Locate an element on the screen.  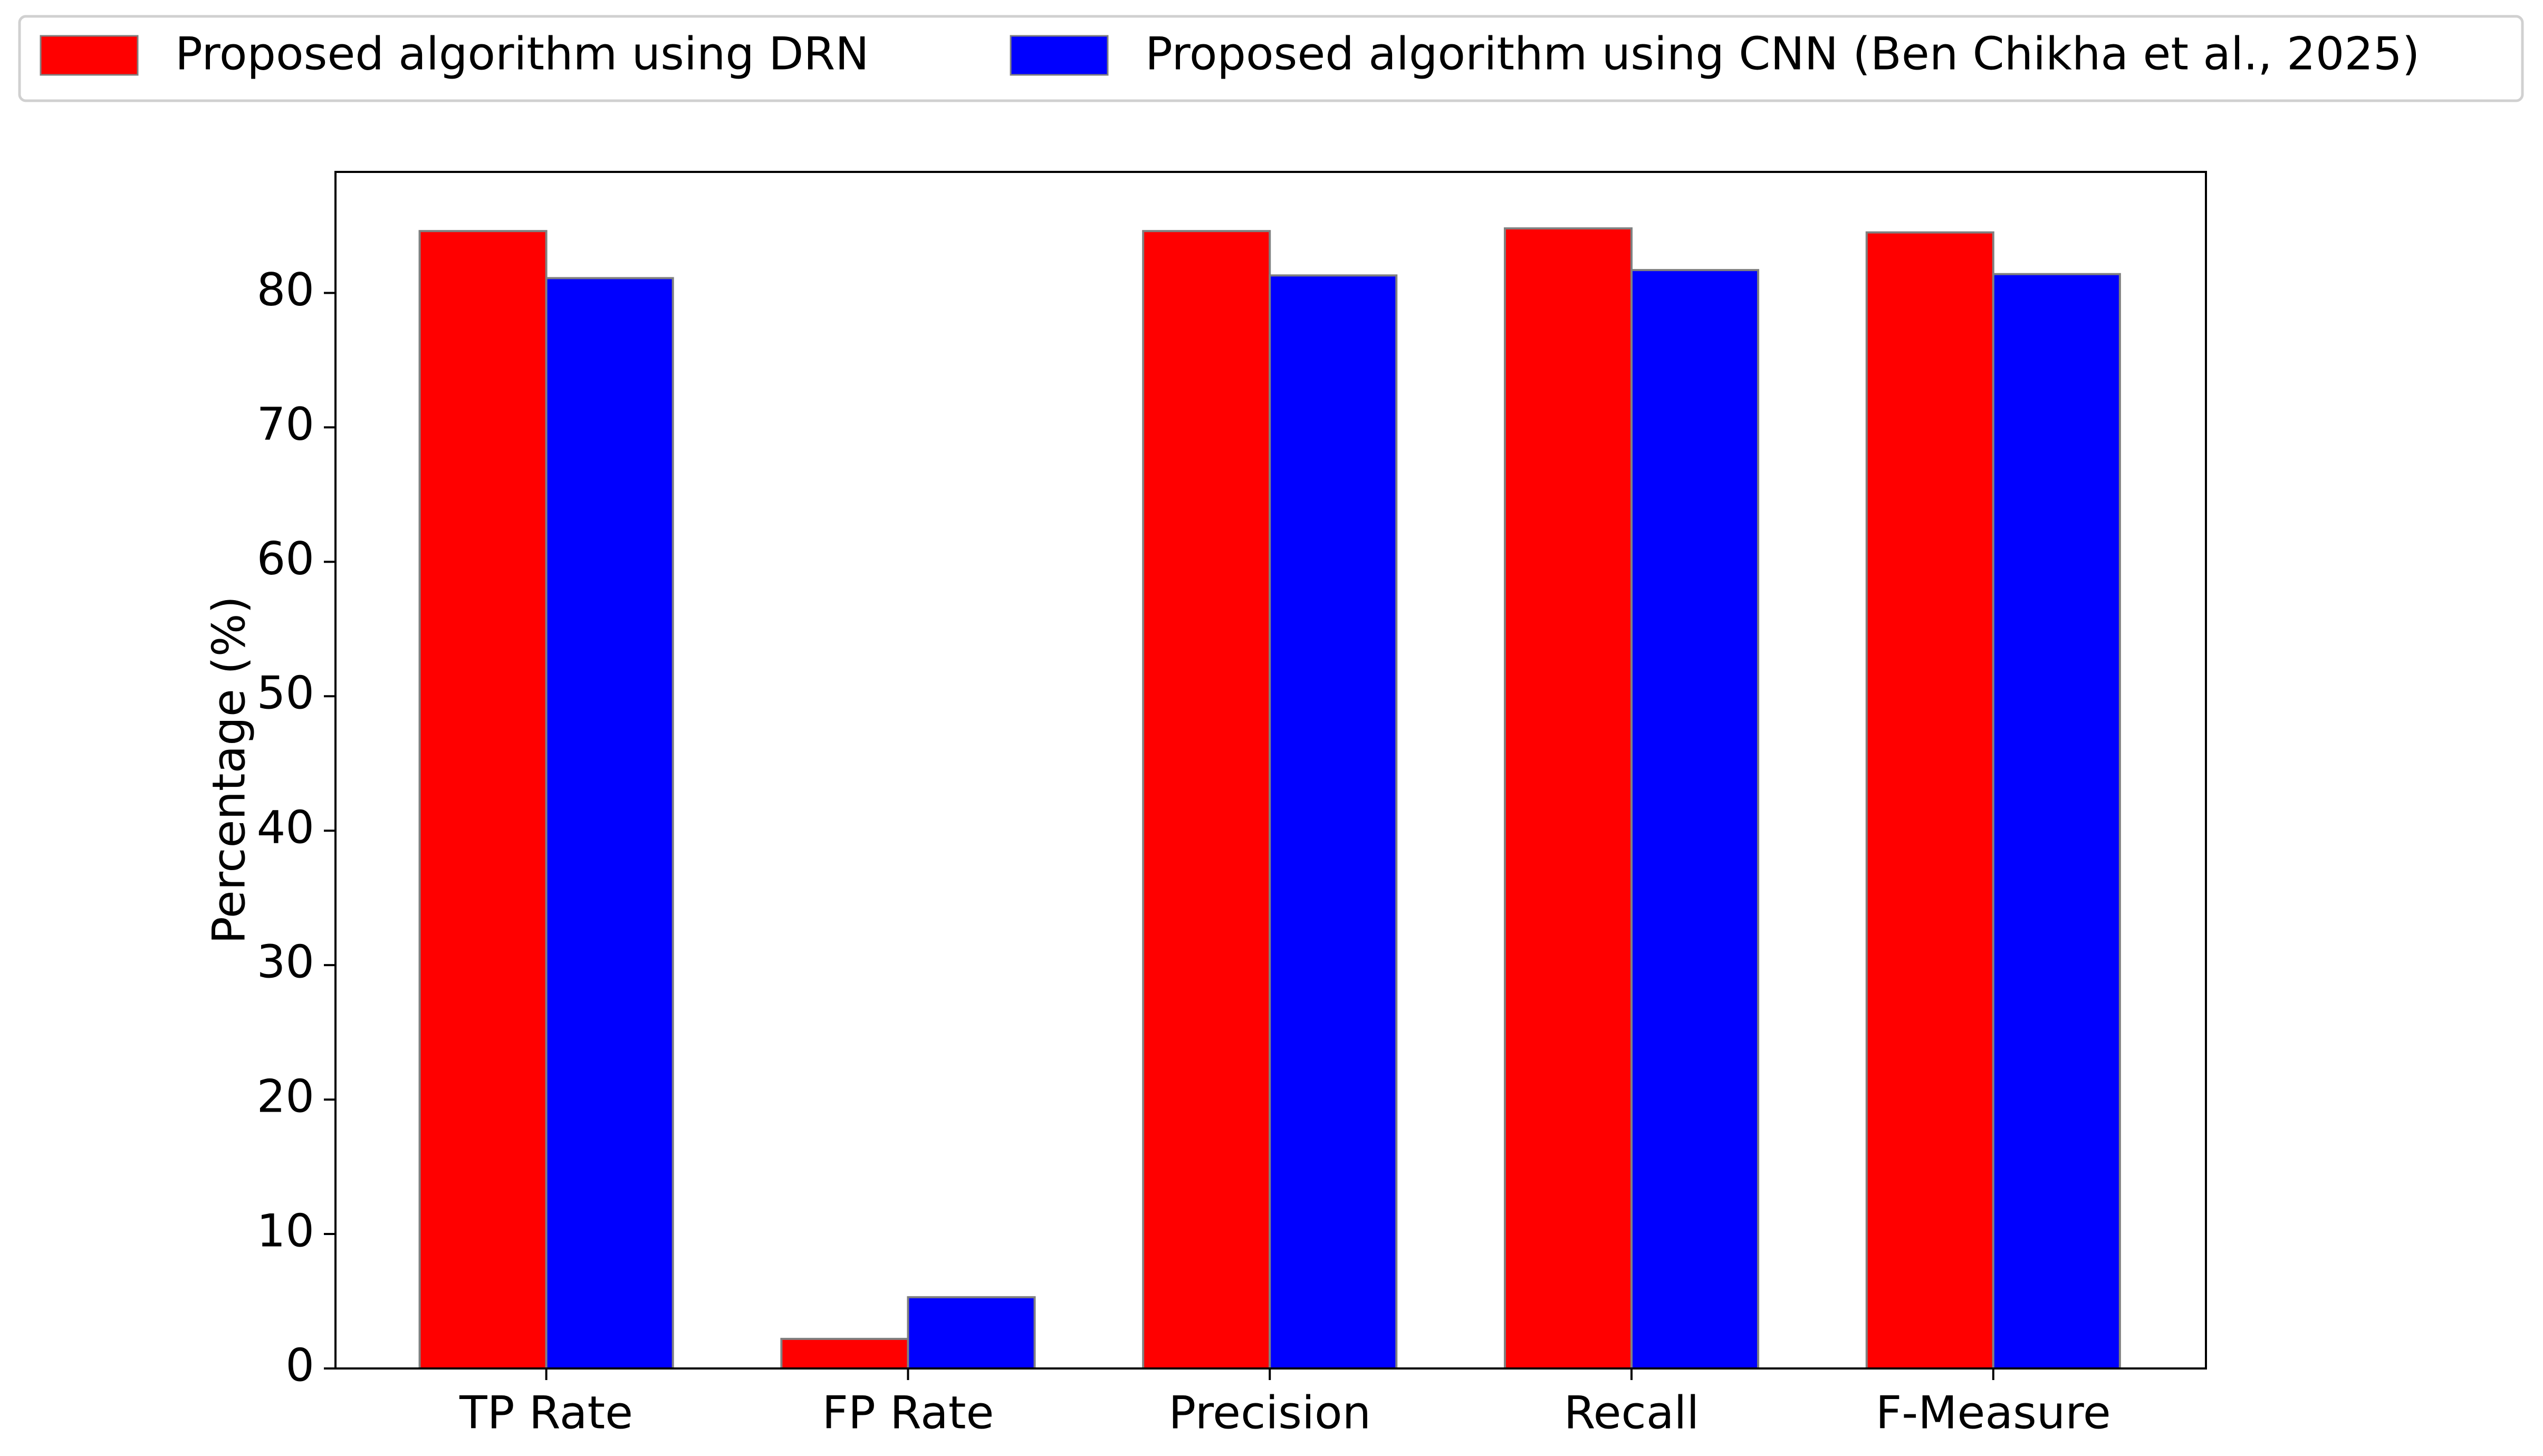
legend-box is located at coordinates (1271, 58).